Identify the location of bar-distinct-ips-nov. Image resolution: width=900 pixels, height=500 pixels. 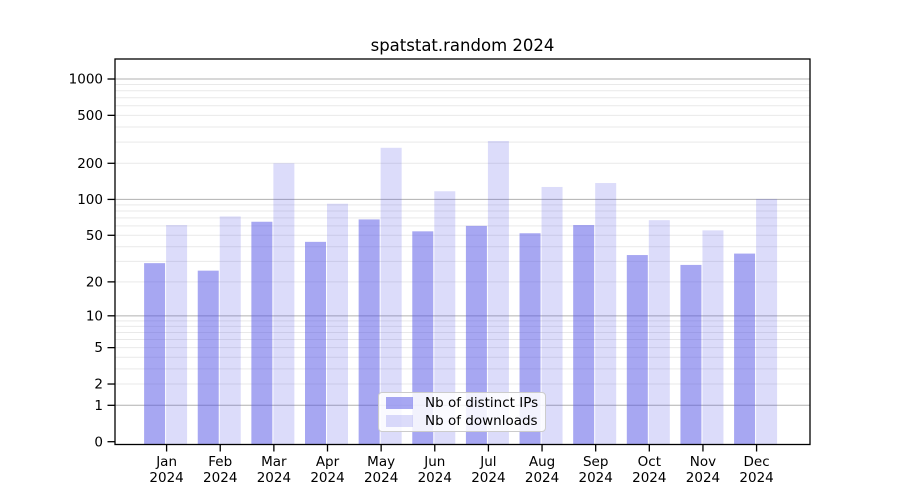
(691, 354).